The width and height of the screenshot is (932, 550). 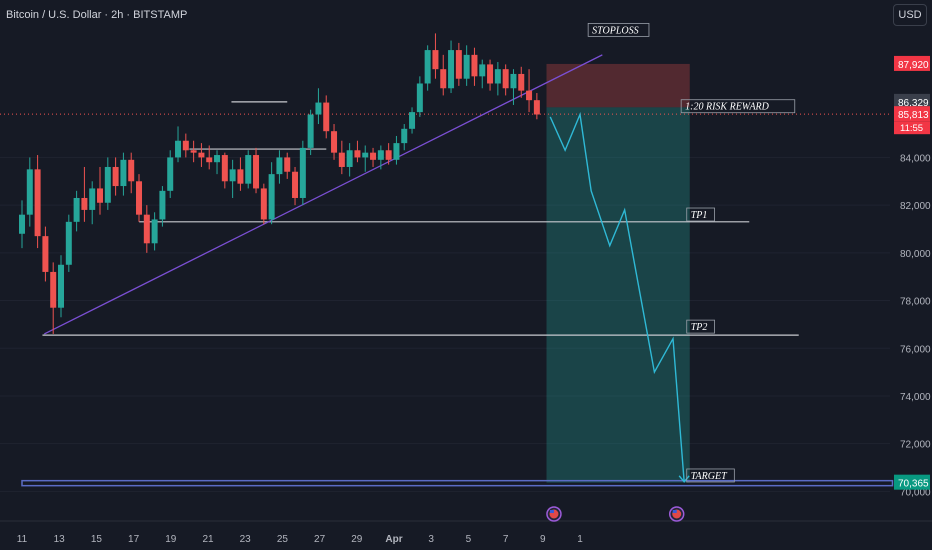 I want to click on time-tick-label: 21, so click(x=208, y=539).